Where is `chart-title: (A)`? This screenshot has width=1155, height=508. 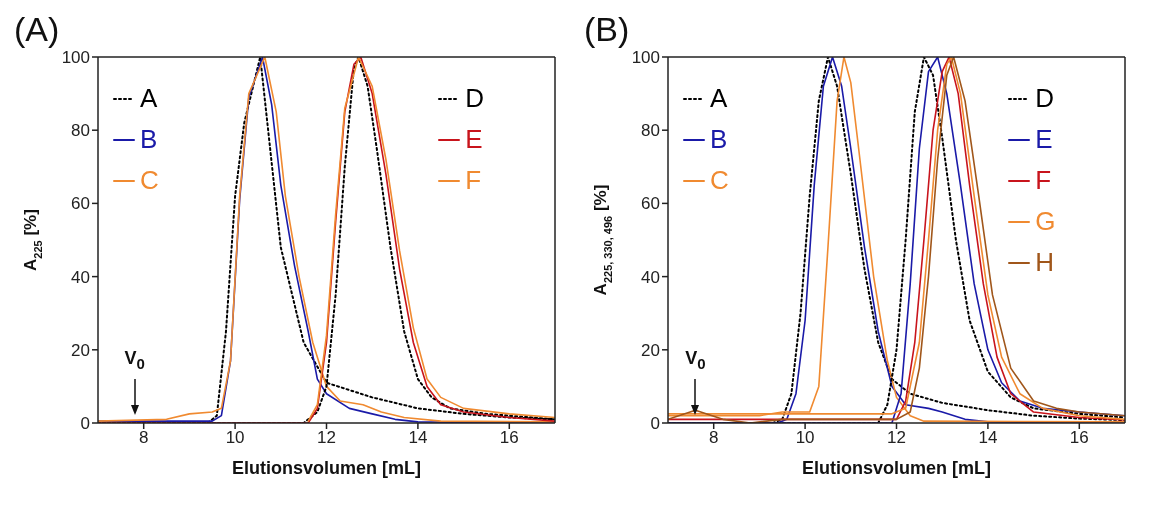
chart-title: (A) is located at coordinates (37, 29).